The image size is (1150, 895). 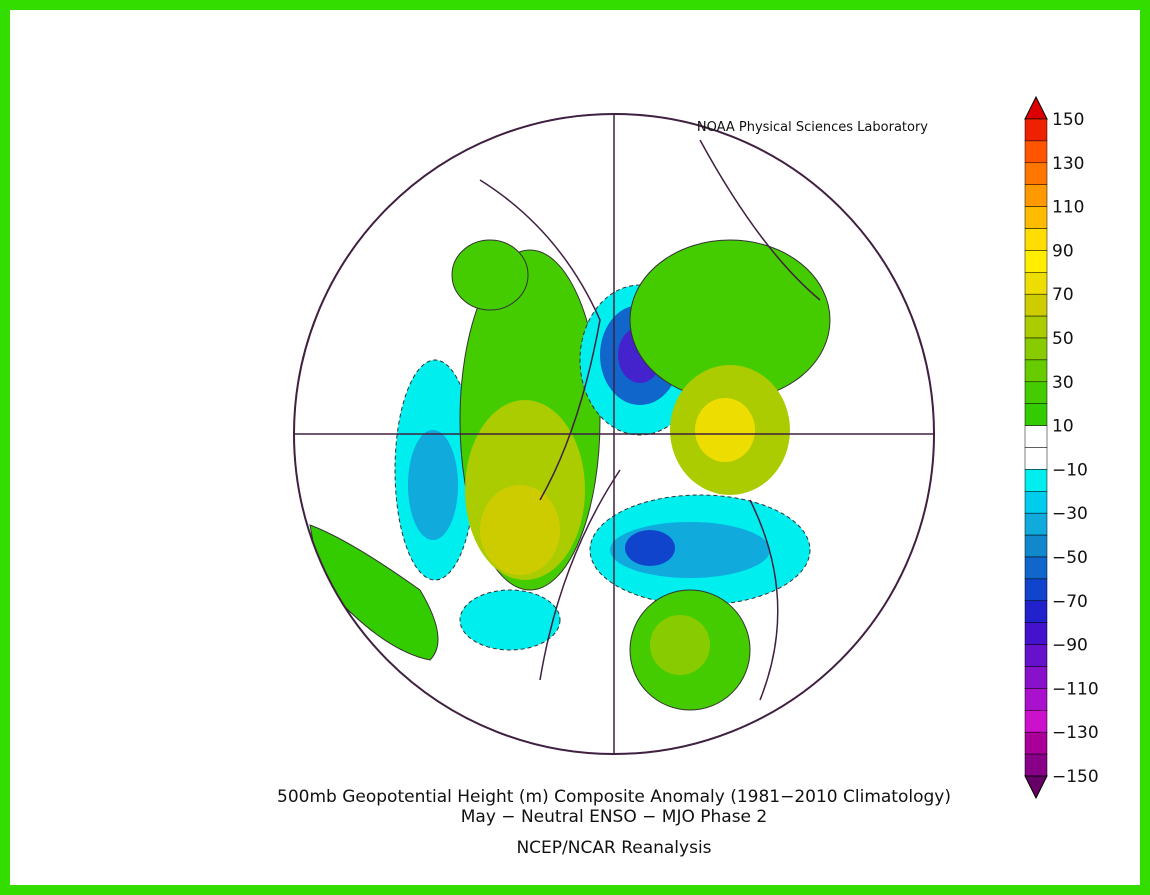 What do you see at coordinates (1068, 208) in the screenshot?
I see `colorbar-label: 110` at bounding box center [1068, 208].